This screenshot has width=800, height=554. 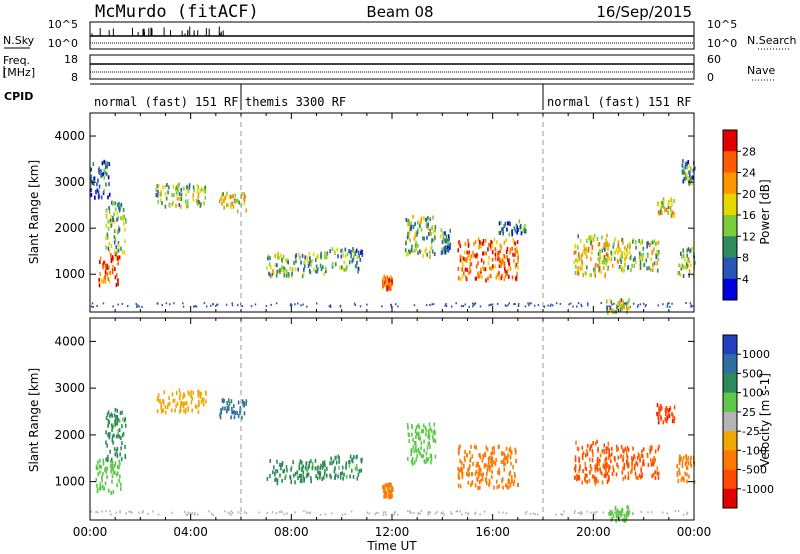 I want to click on colorbar-tick-label: -500, so click(x=754, y=470).